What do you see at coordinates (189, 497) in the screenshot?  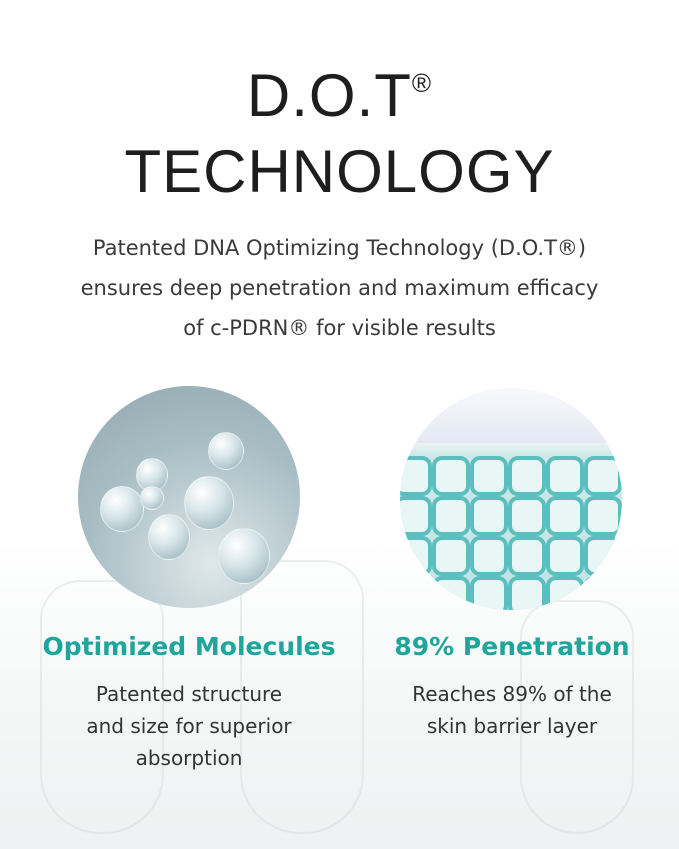 I see `molecule-image` at bounding box center [189, 497].